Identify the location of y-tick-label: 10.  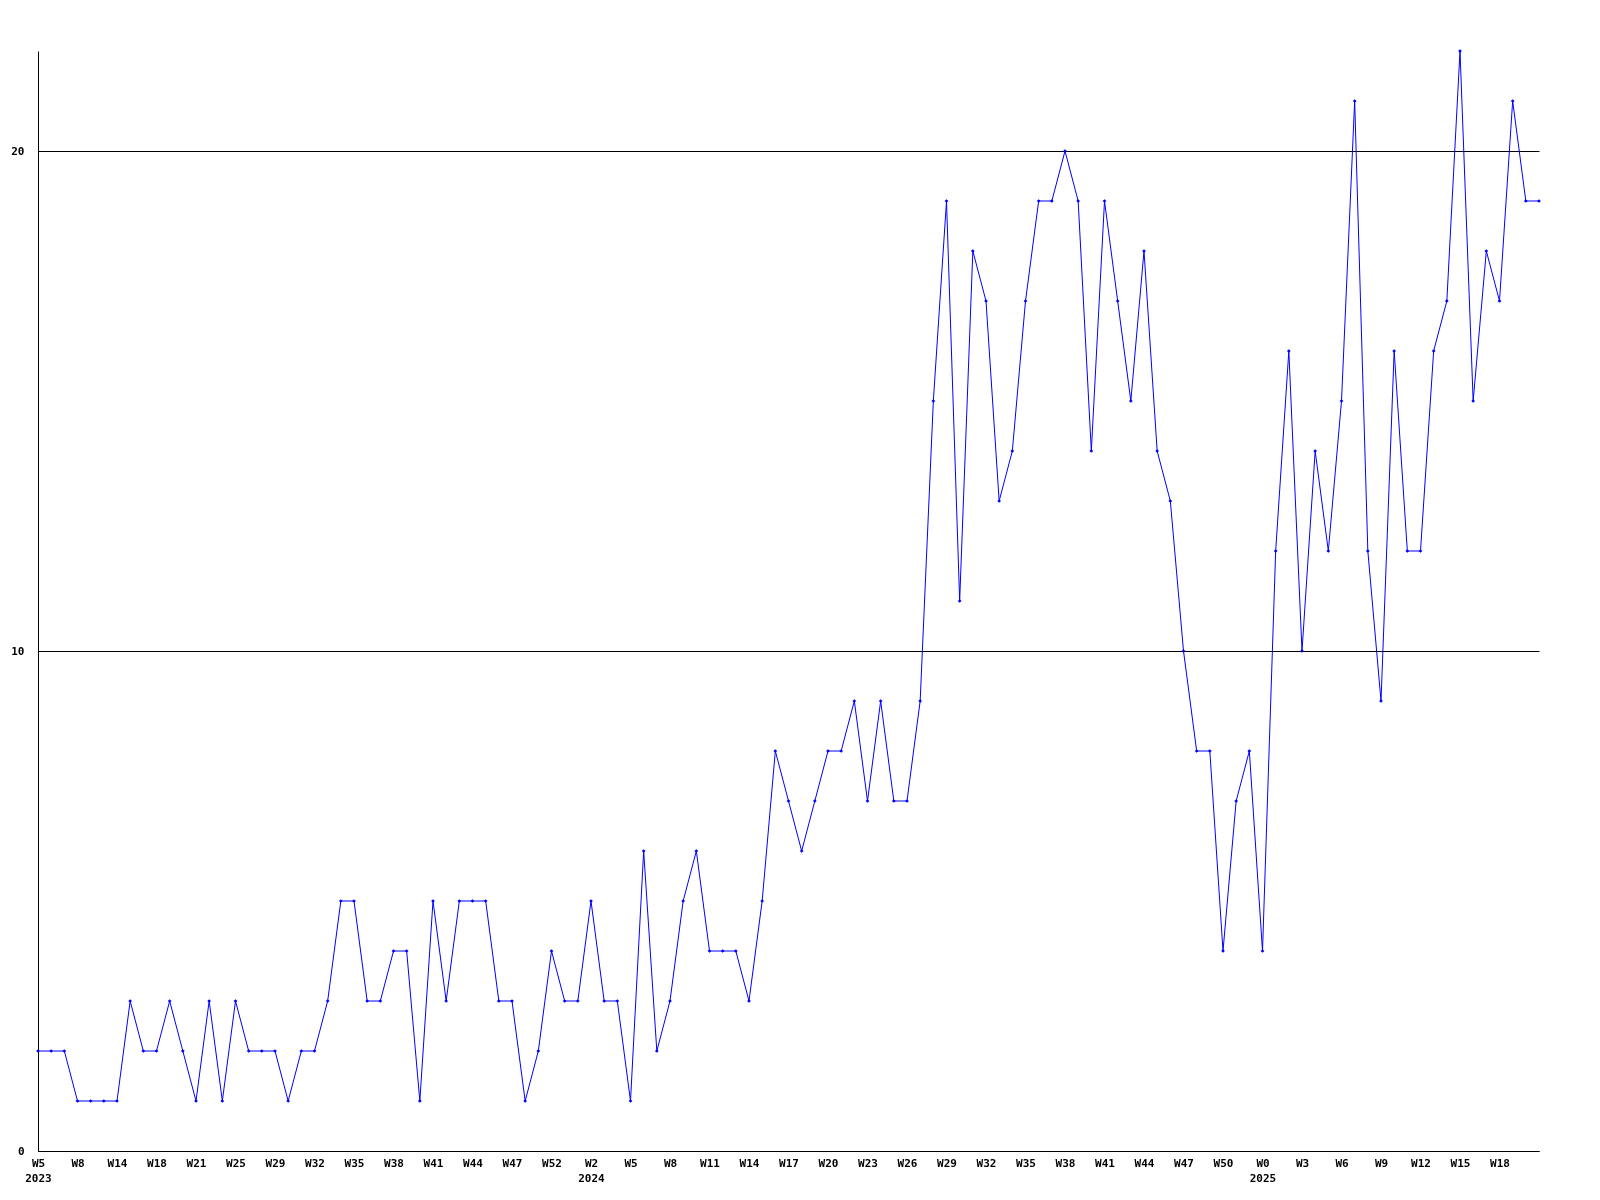
(18, 651).